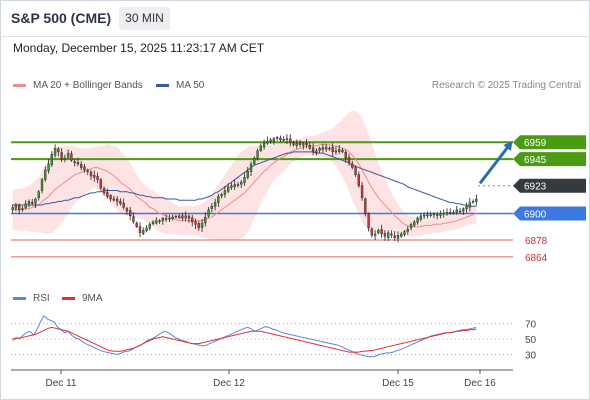 This screenshot has width=590, height=400. What do you see at coordinates (549, 159) in the screenshot?
I see `level-tag-6945: 6945` at bounding box center [549, 159].